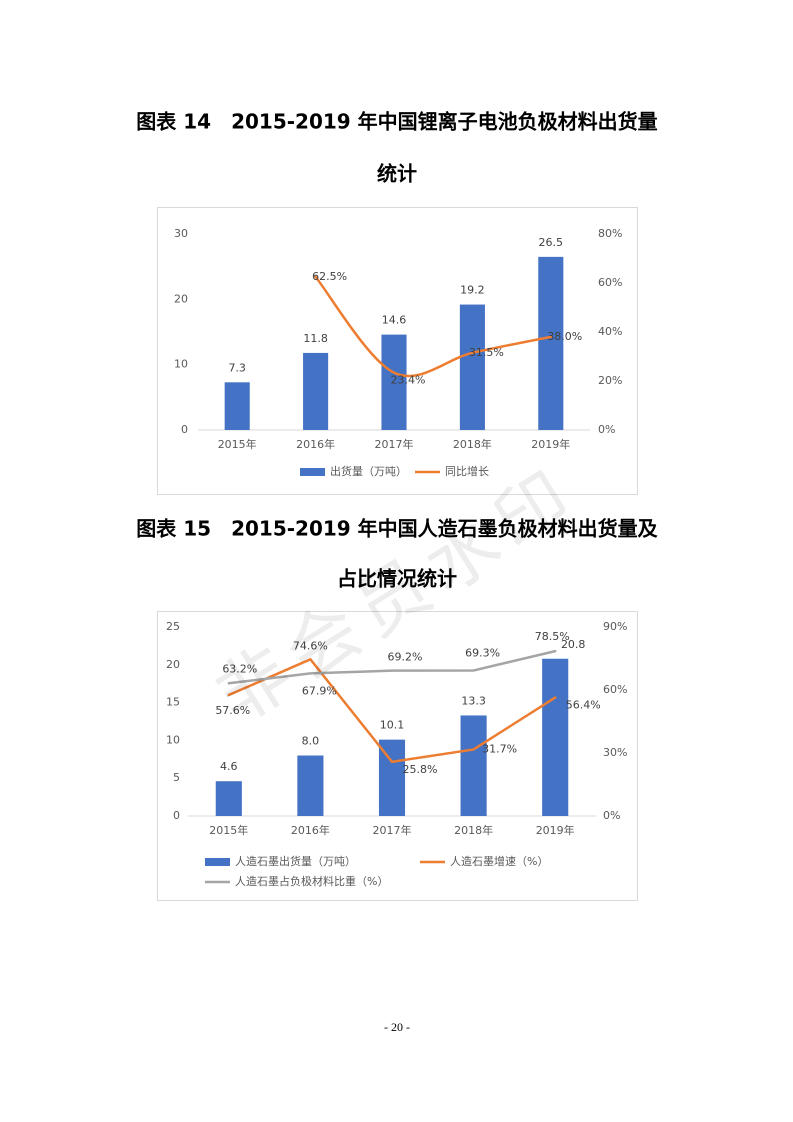  What do you see at coordinates (551, 242) in the screenshot?
I see `data-label: 26.5` at bounding box center [551, 242].